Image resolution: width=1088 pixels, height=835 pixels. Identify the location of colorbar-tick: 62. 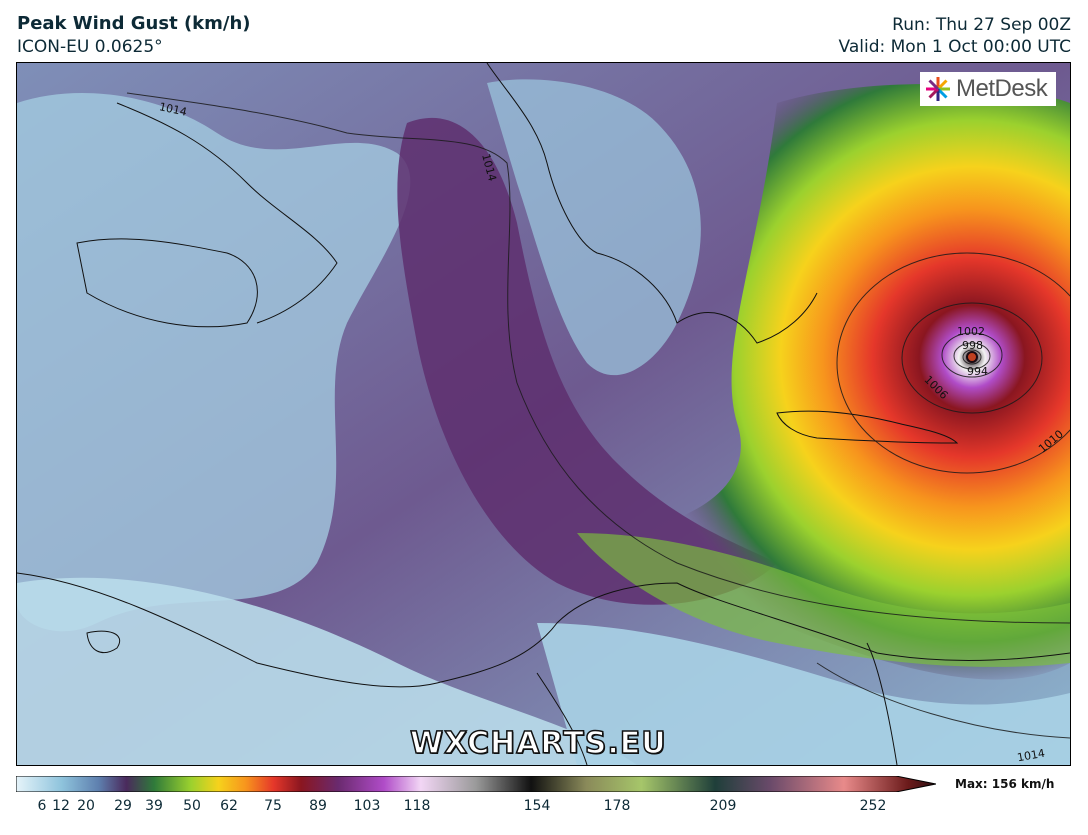
(229, 806).